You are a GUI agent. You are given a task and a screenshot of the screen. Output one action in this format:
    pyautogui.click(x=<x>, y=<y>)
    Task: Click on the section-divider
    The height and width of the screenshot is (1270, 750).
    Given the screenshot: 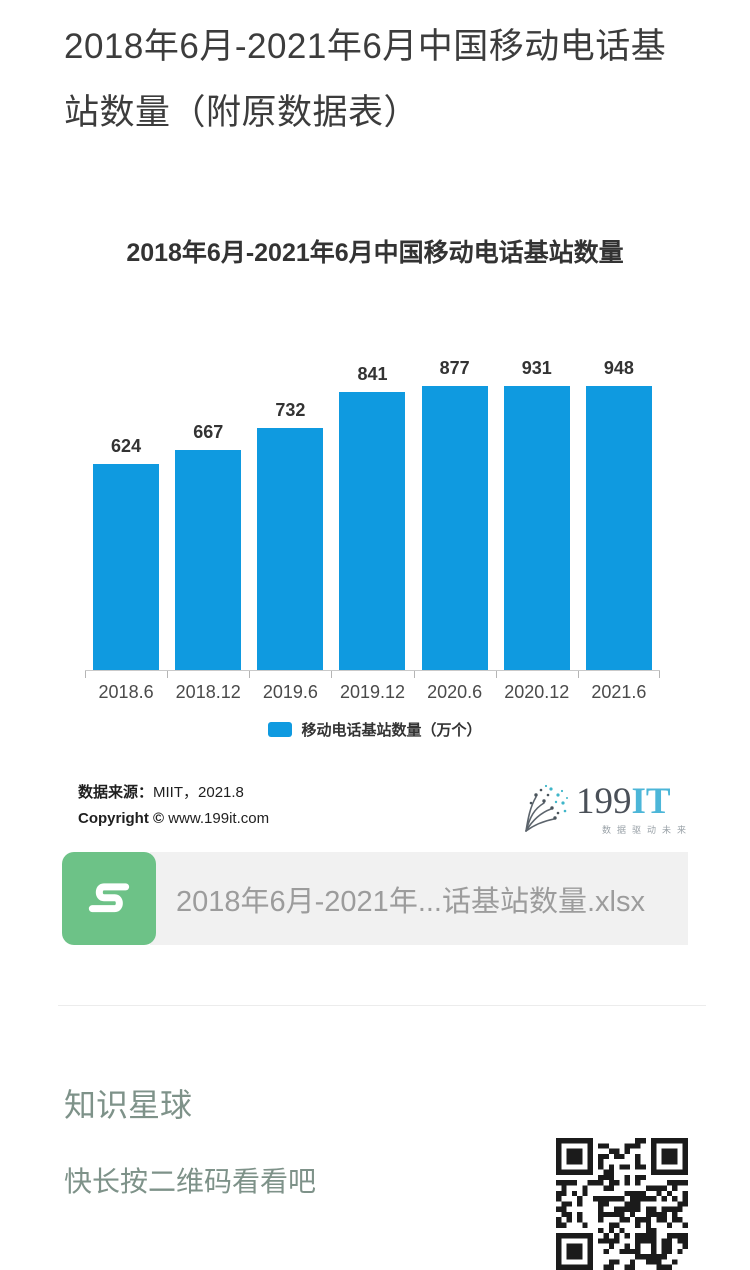 What is the action you would take?
    pyautogui.click(x=382, y=1005)
    